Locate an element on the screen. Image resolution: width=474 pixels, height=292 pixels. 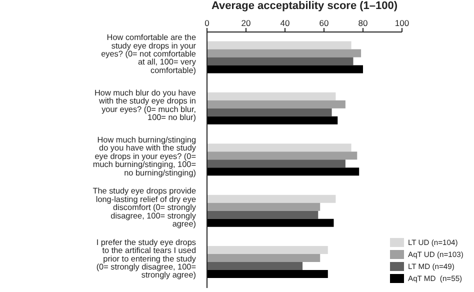
x-tick-label: 0 is located at coordinates (207, 23).